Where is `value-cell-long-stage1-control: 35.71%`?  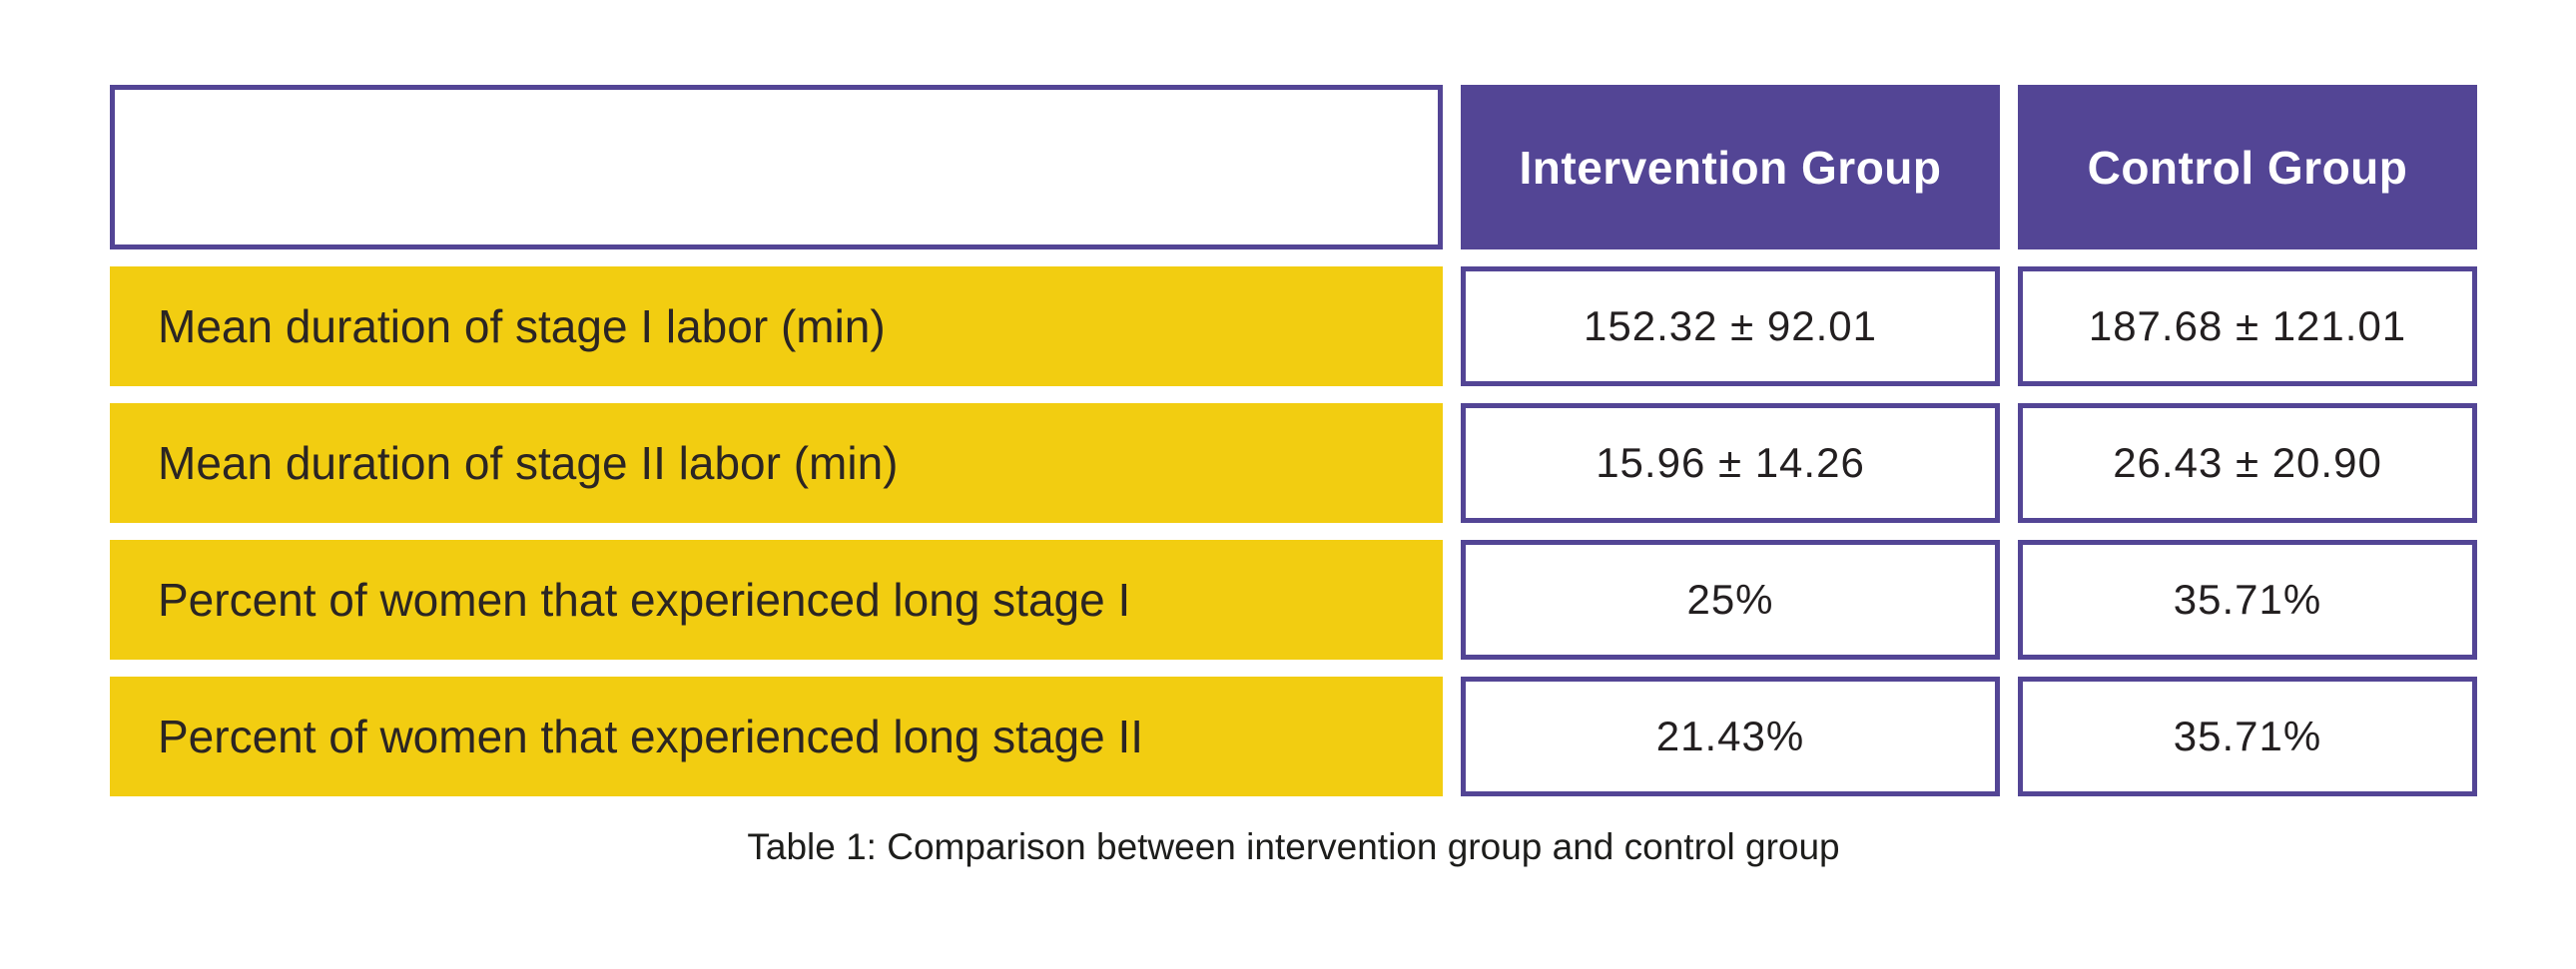 value-cell-long-stage1-control: 35.71% is located at coordinates (2247, 600).